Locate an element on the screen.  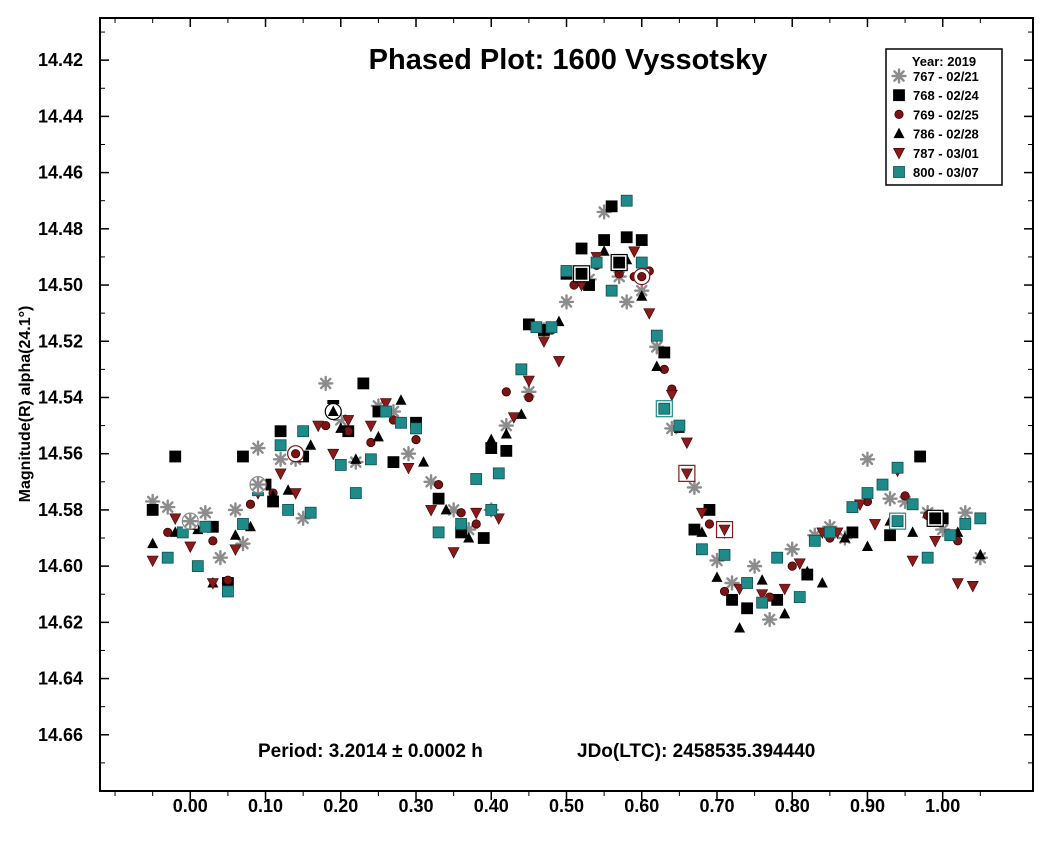
highlight-ring is located at coordinates (333, 411).